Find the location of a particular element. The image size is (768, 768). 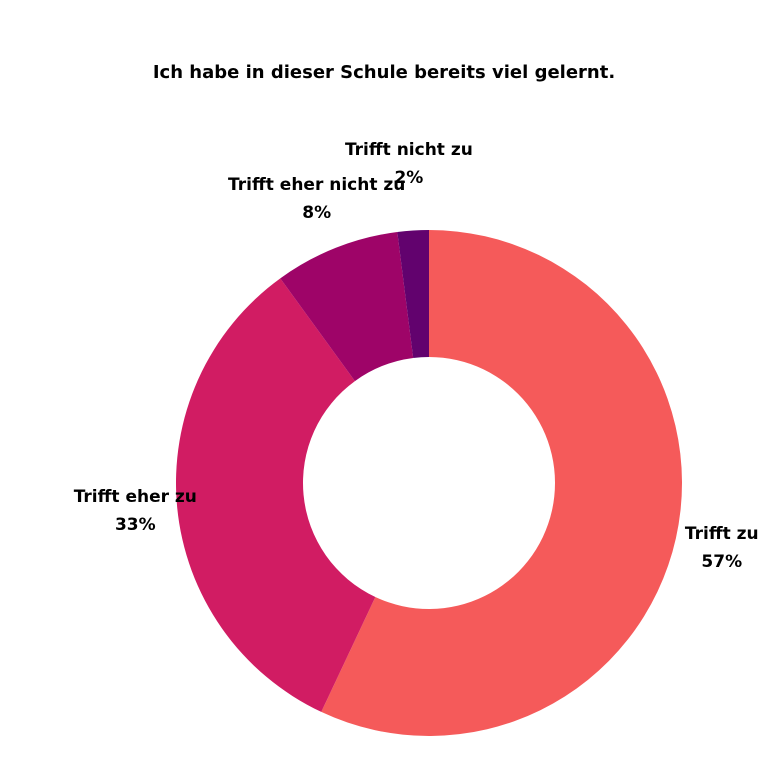

slice-value: 8% is located at coordinates (317, 213).